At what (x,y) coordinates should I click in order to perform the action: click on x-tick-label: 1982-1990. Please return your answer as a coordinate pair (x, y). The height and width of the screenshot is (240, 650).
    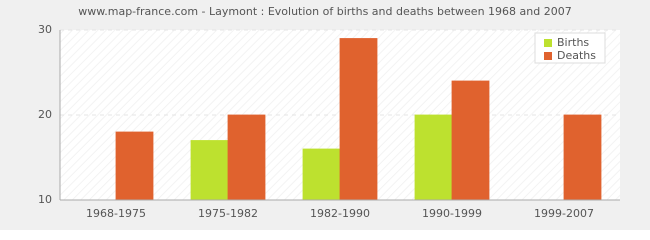
    Looking at the image, I should click on (340, 213).